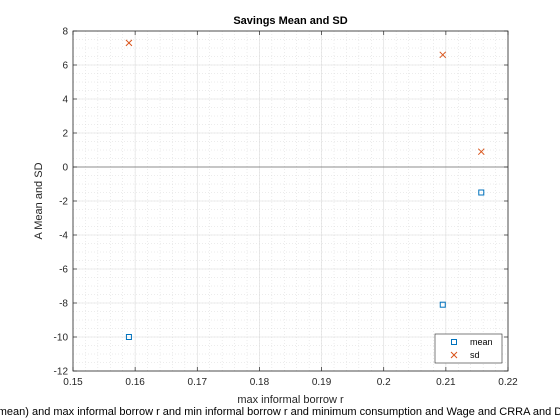 This screenshot has width=560, height=420. Describe the element at coordinates (63, 270) in the screenshot. I see `y-tick-label: -6` at that location.